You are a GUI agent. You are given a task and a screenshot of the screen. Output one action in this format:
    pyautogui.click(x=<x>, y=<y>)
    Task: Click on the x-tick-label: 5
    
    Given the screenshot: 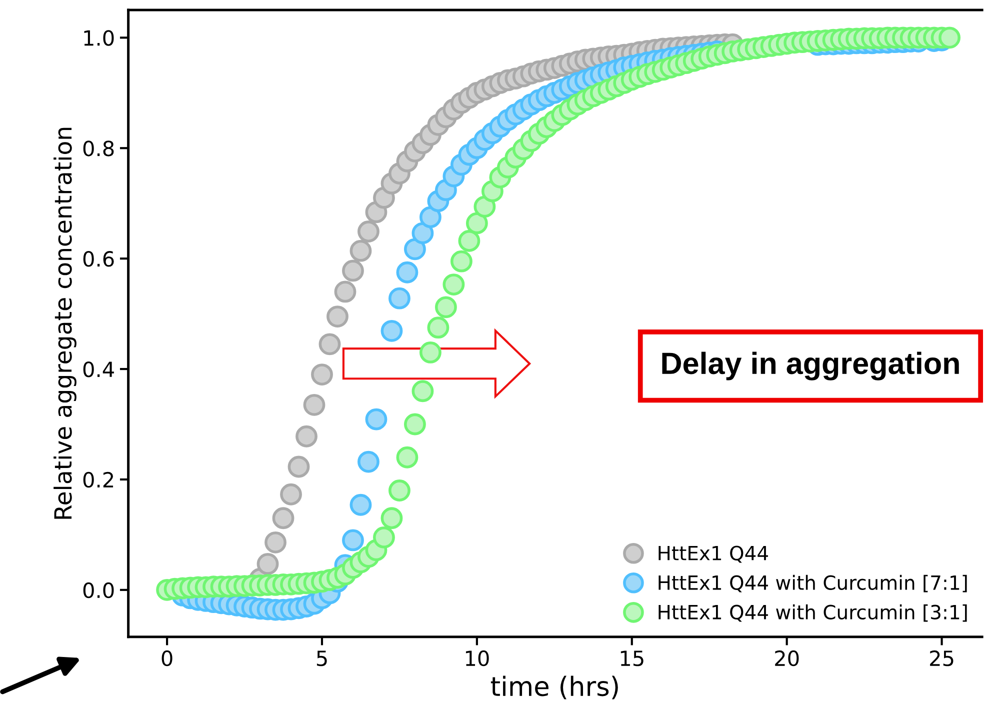 What is the action you would take?
    pyautogui.click(x=321, y=658)
    